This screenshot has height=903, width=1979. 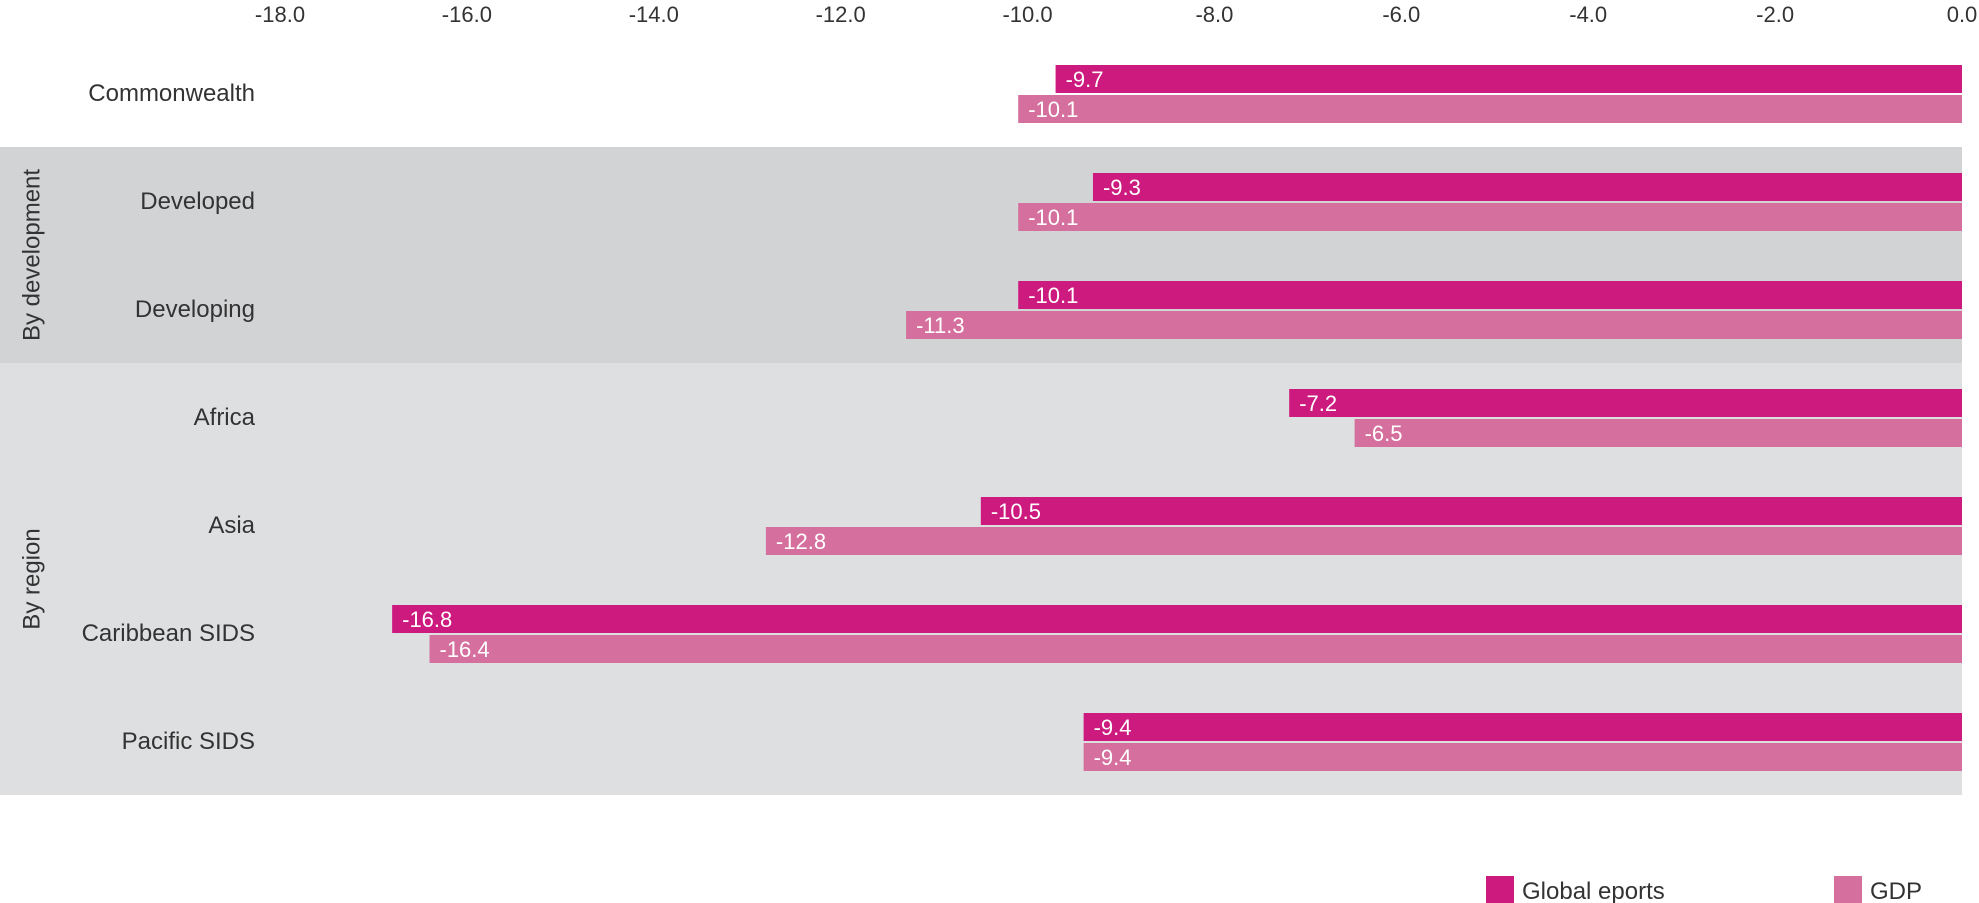 What do you see at coordinates (1085, 79) in the screenshot?
I see `data-label: -9.7` at bounding box center [1085, 79].